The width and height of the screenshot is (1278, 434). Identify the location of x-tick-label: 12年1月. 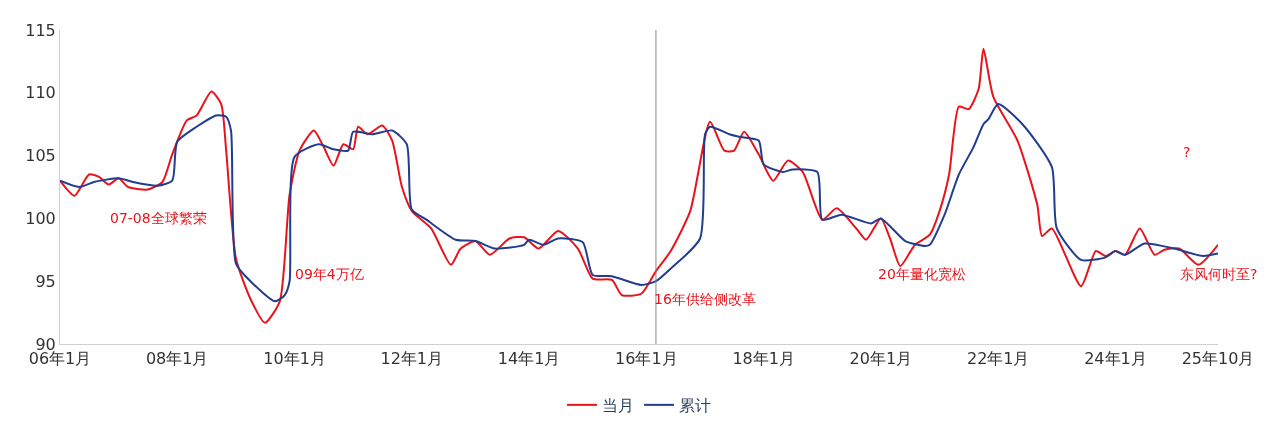
(412, 359).